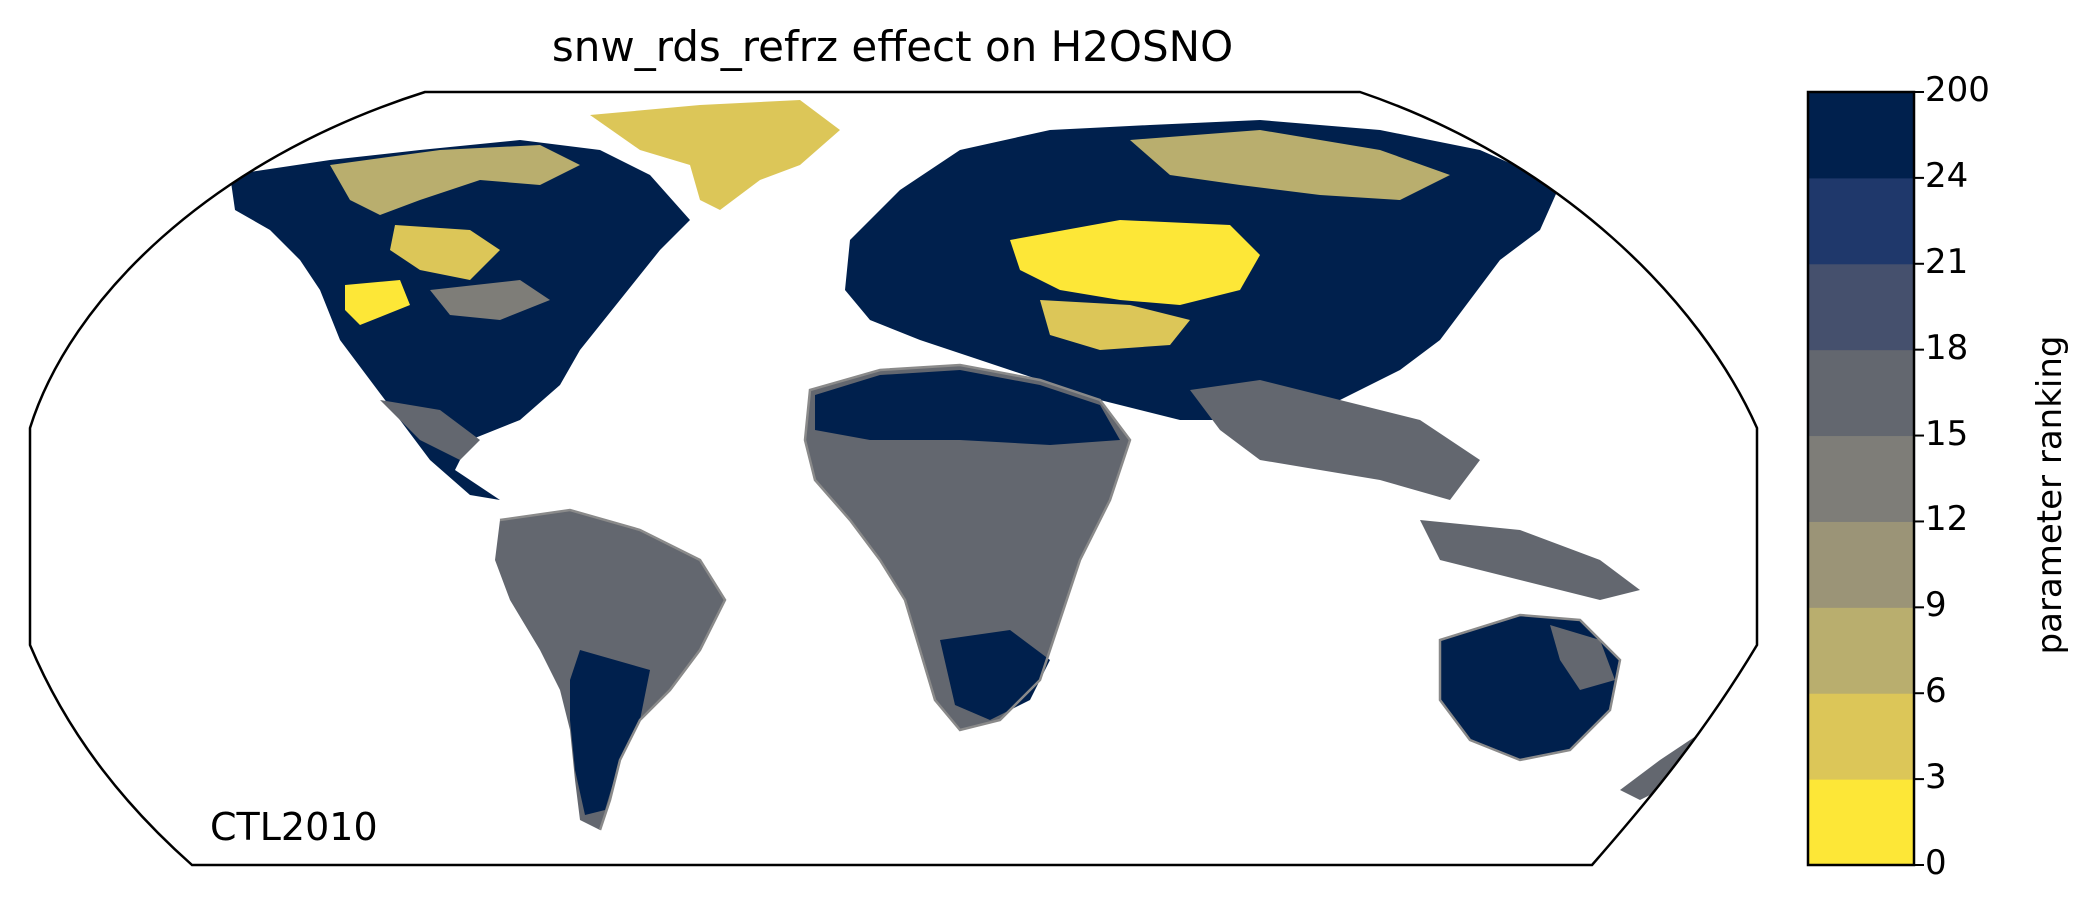 This screenshot has height=918, width=2085. Describe the element at coordinates (1947, 433) in the screenshot. I see `colorbar-tick-label: 15` at that location.